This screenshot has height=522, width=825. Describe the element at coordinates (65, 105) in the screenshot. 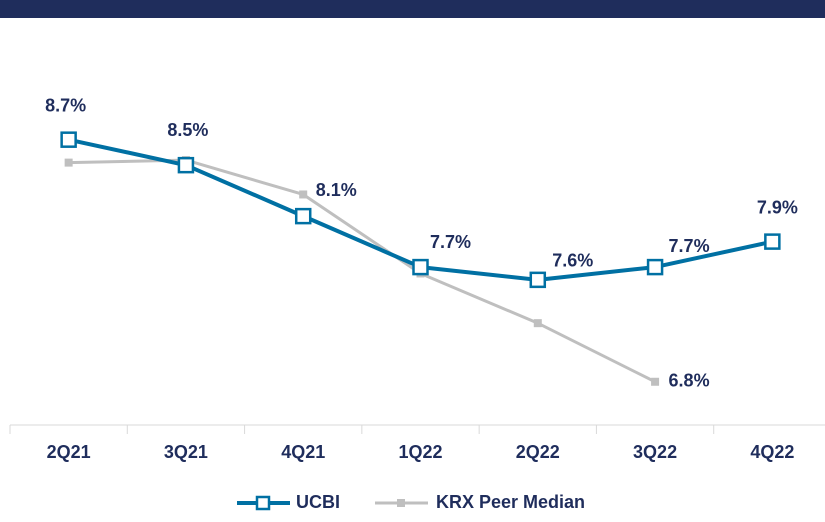

I see `data-label: 8.7%` at that location.